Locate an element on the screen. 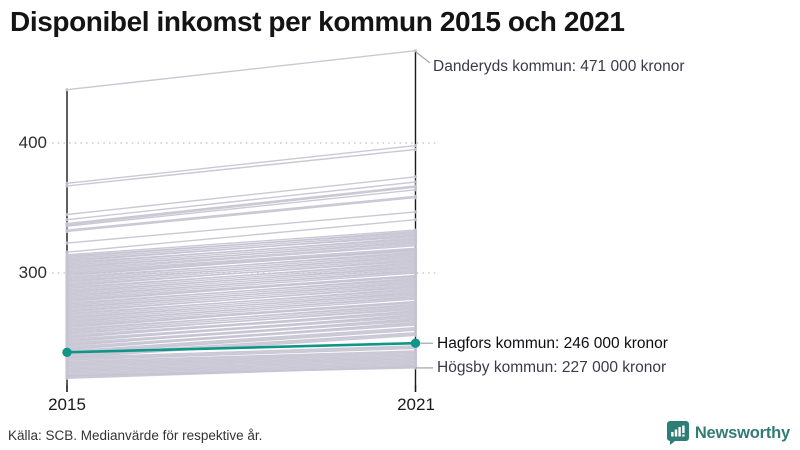 This screenshot has width=800, height=450. x-axis-label-2015: 2015 is located at coordinates (67, 404).